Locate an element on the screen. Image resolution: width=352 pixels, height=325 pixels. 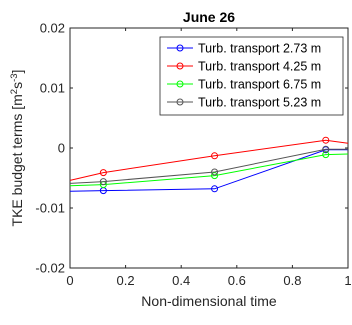
x-axis-label: Non-dimensional time is located at coordinates (209, 301).